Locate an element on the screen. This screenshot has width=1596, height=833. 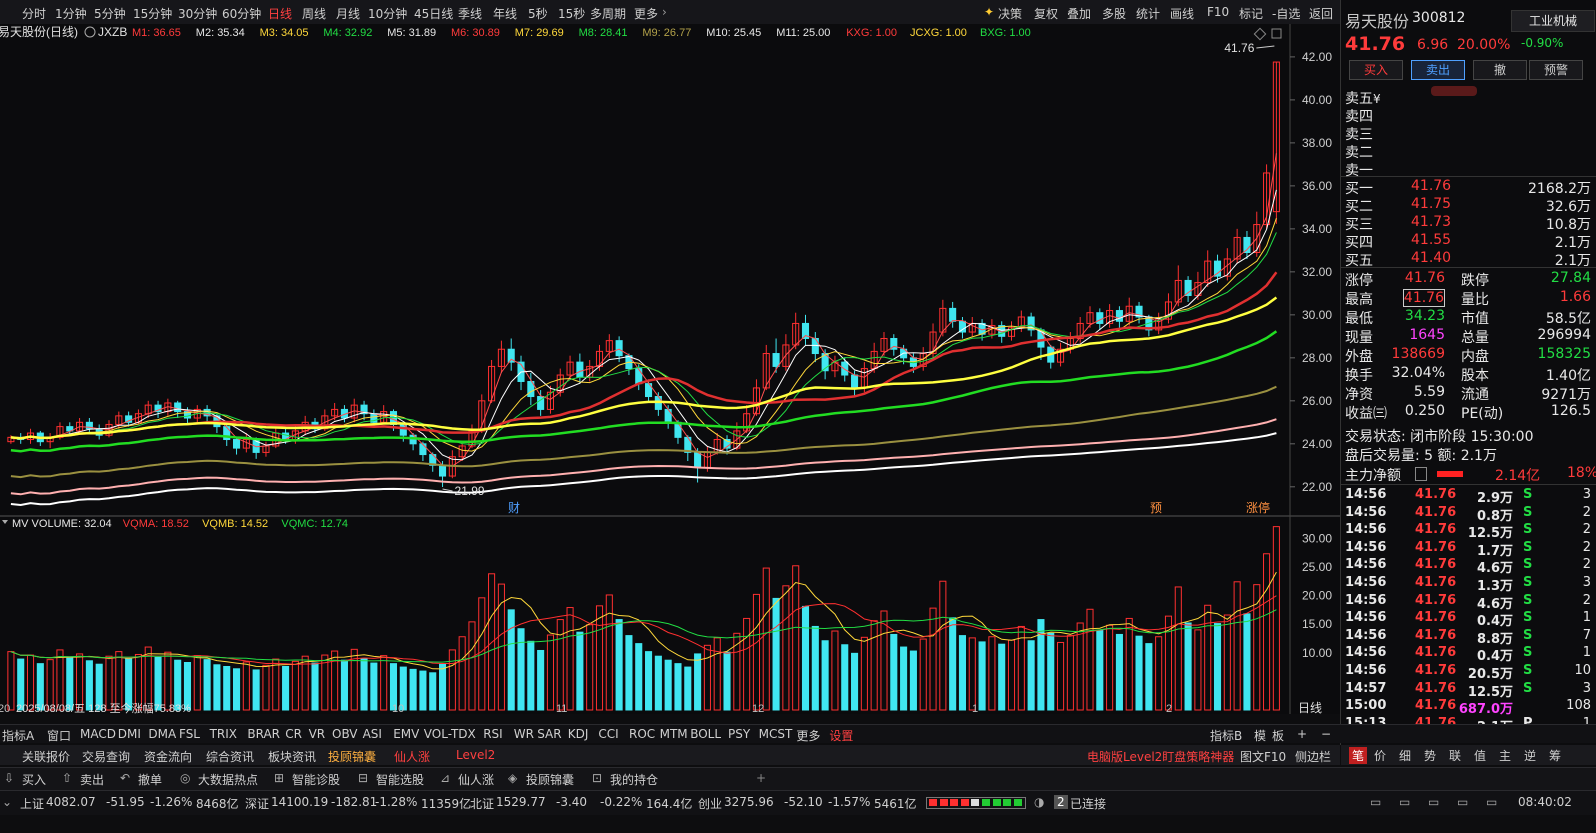
indicator-right-3: + is located at coordinates (1302, 734).